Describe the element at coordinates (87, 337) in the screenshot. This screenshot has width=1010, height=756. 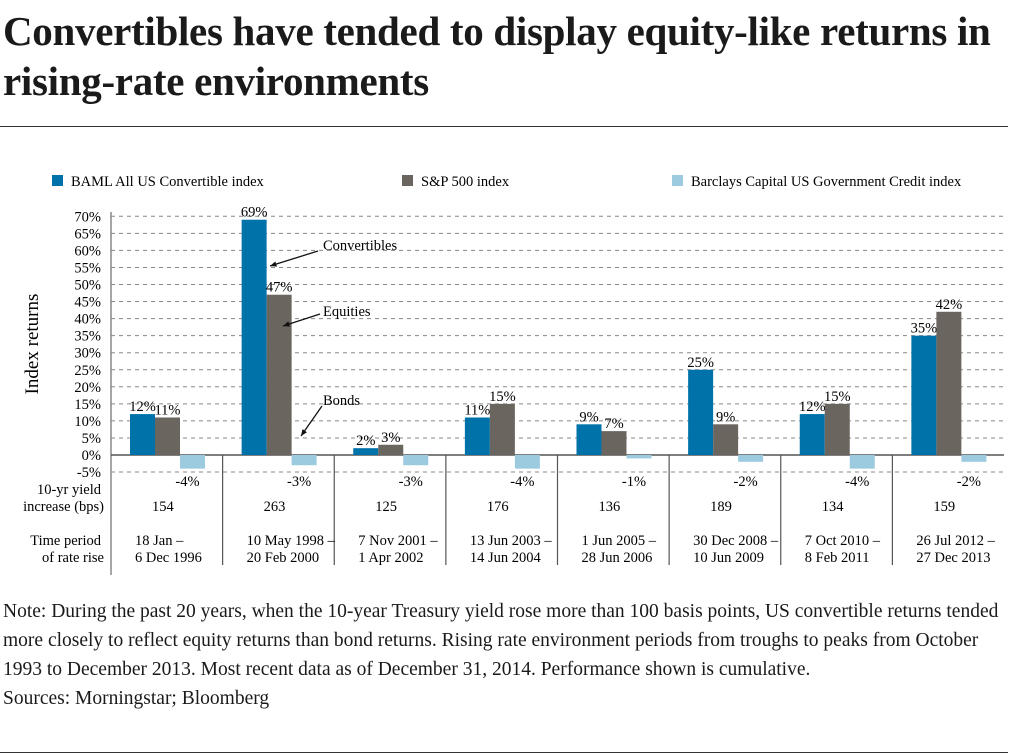
I see `y-tick-label: 35%` at that location.